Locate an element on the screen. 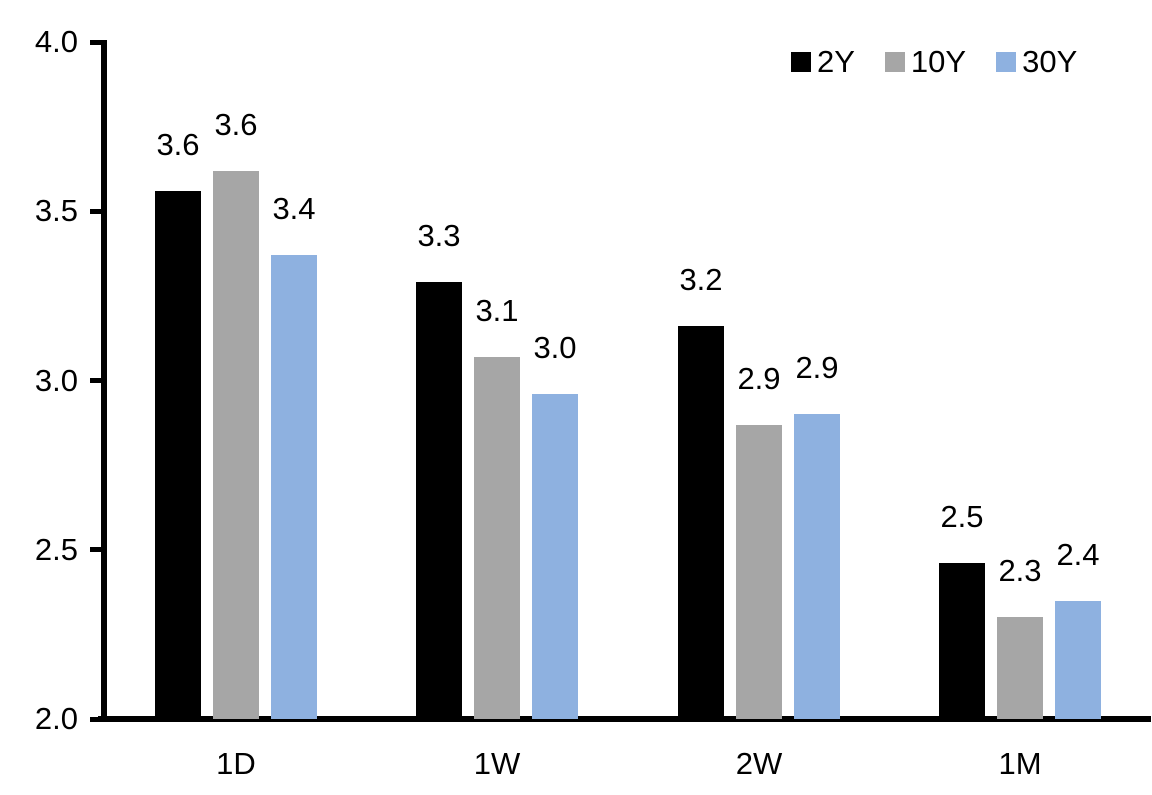 The image size is (1152, 795). x-axis-line is located at coordinates (624, 719).